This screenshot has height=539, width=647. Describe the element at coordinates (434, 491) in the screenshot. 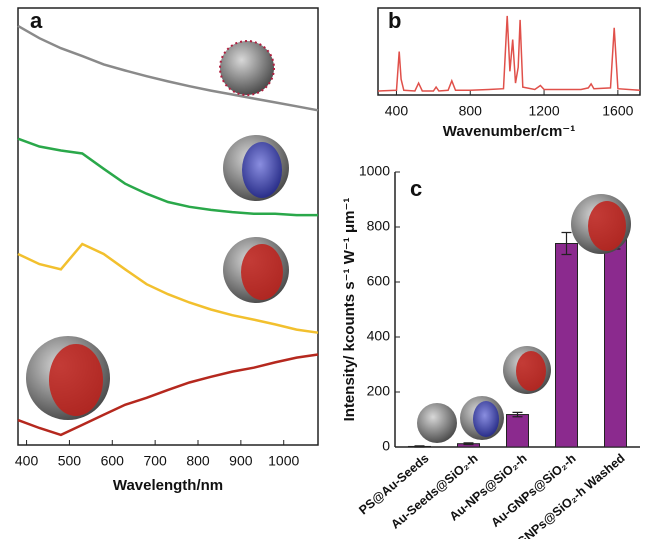

I see `x-tick-label: Au-Seeds@SiO₂-h` at that location.